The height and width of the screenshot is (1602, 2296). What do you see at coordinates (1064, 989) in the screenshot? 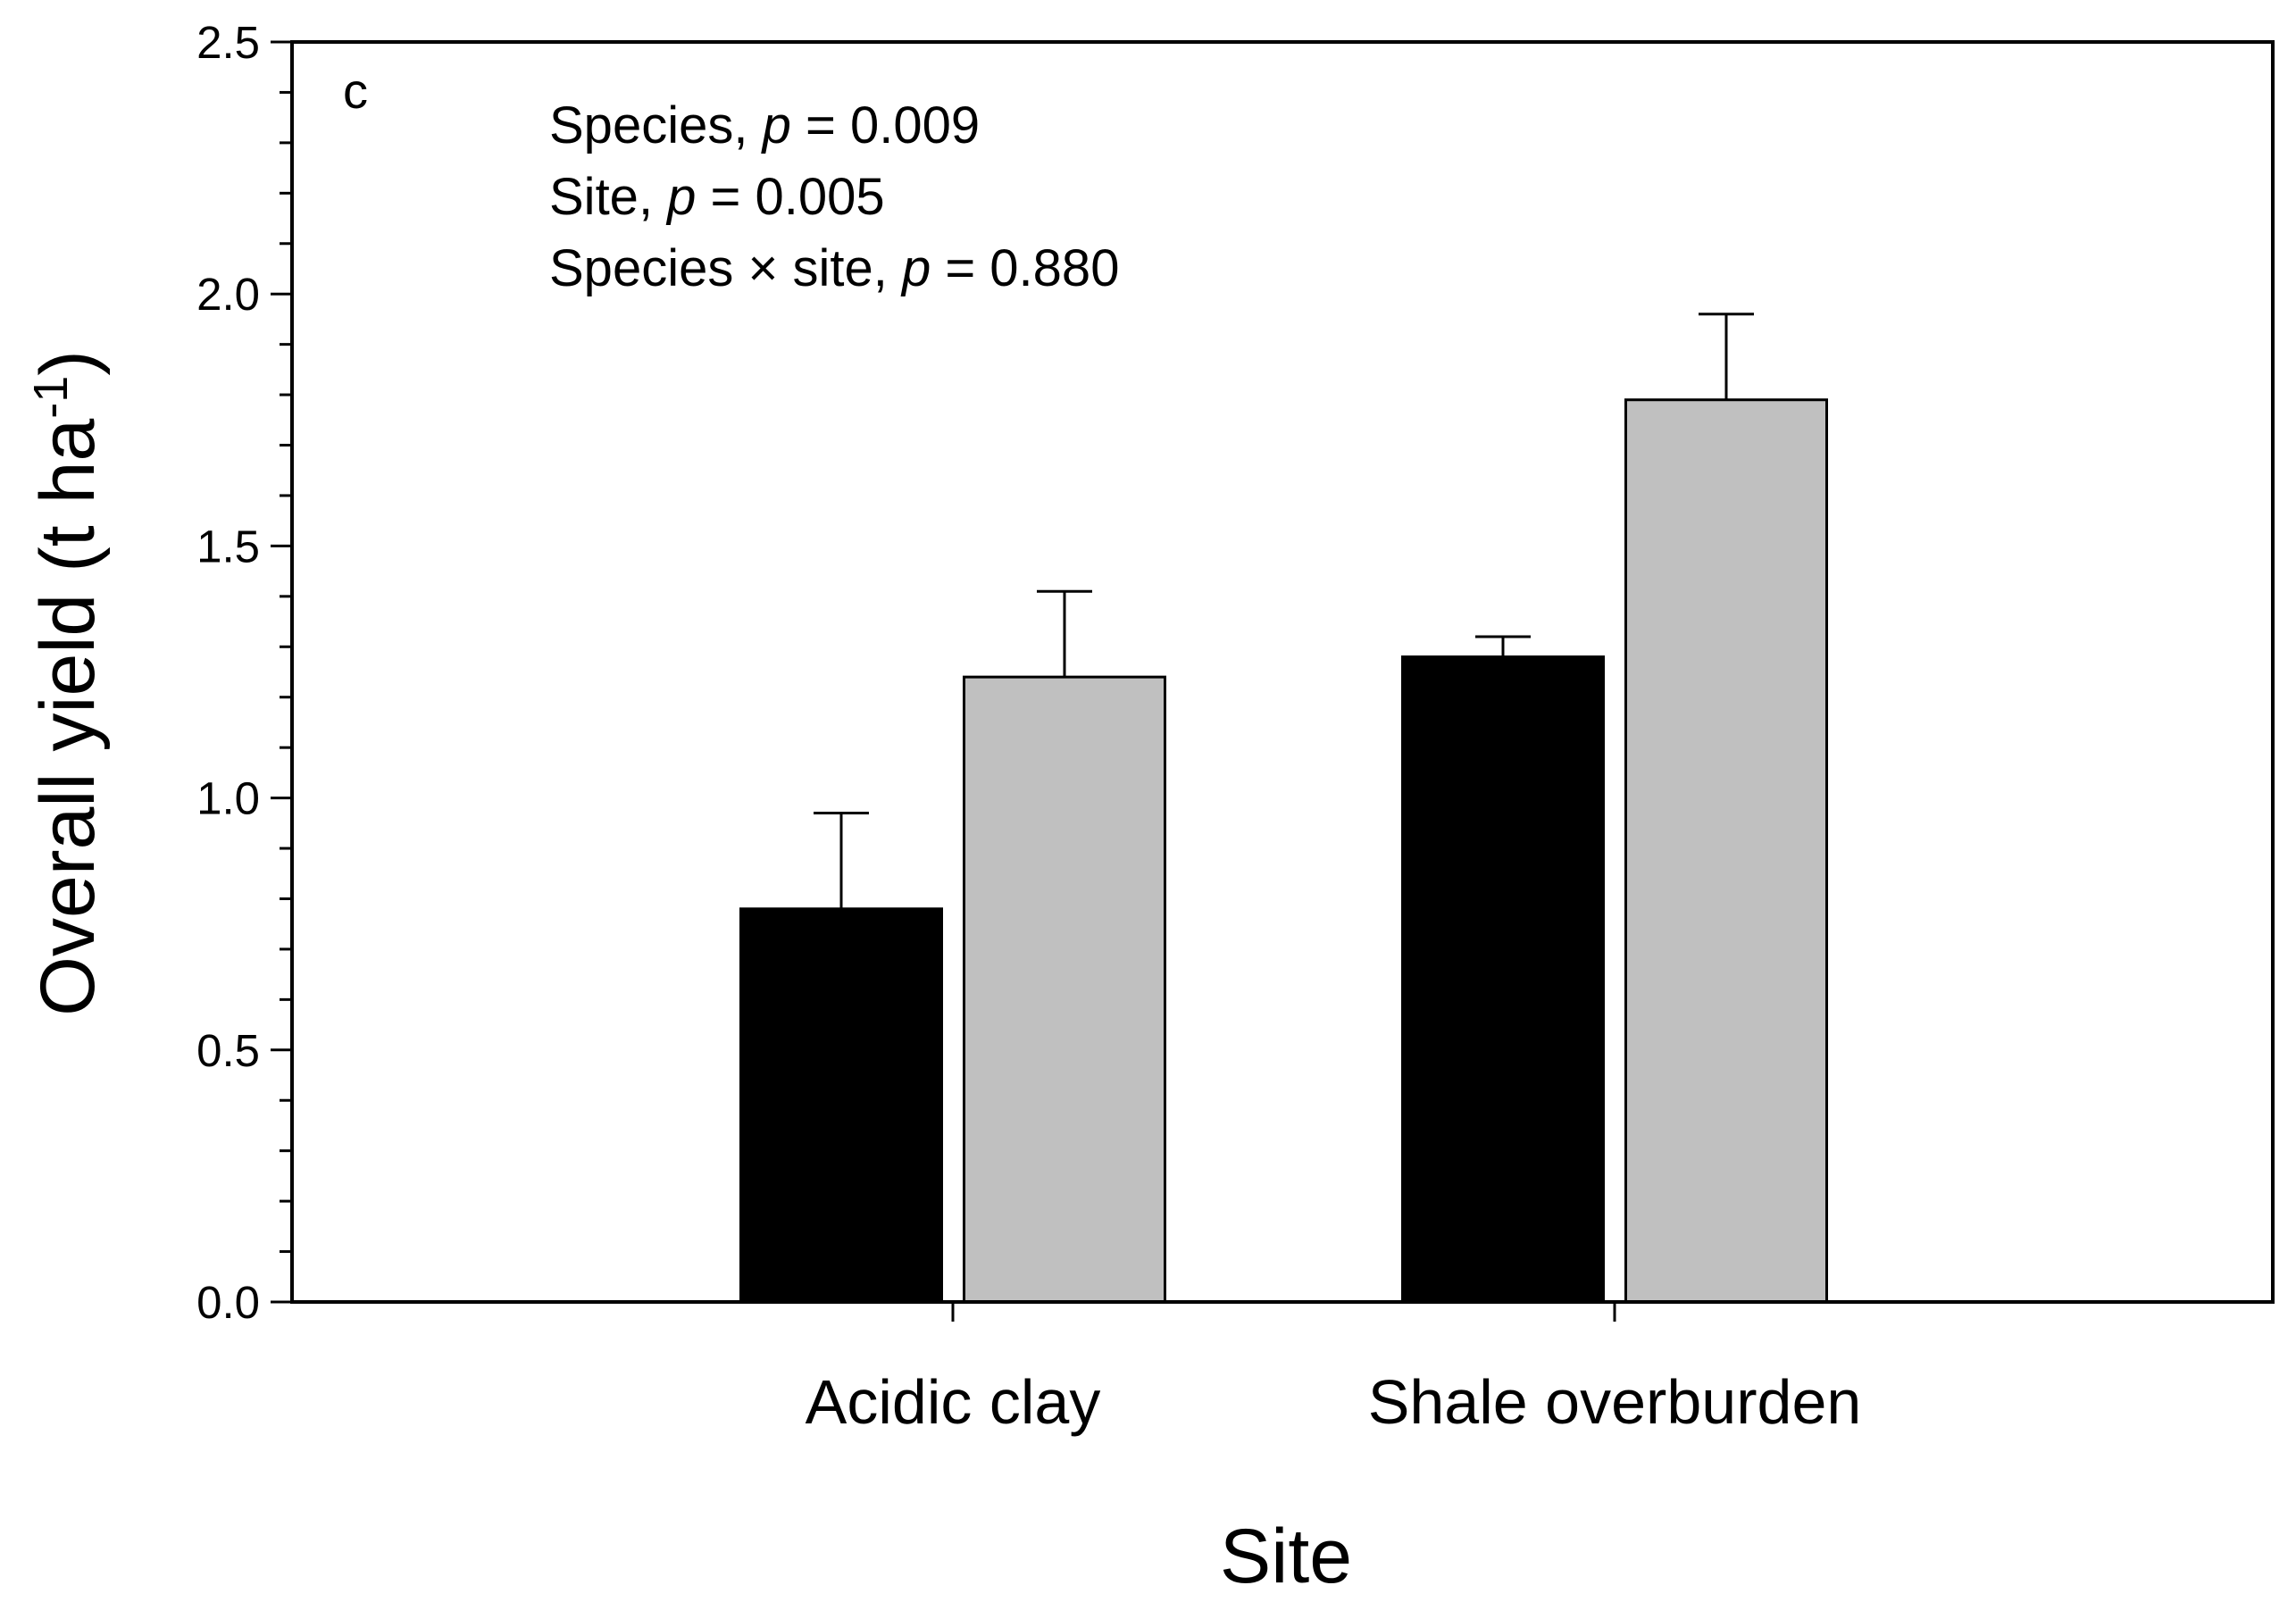
I see `bar-2-acidic-clay` at bounding box center [1064, 989].